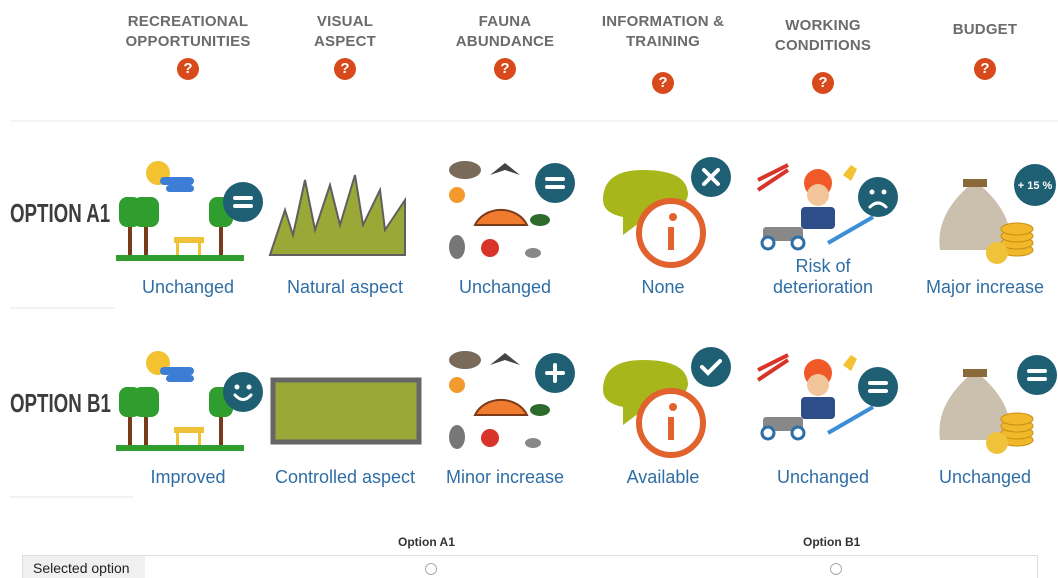  I want to click on level-text: Improved, so click(188, 477).